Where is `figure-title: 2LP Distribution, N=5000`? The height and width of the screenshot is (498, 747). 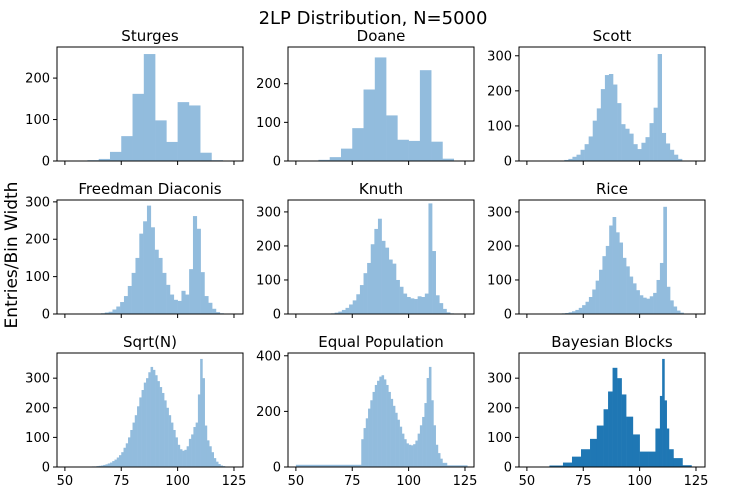
figure-title: 2LP Distribution, N=5000 is located at coordinates (373, 18).